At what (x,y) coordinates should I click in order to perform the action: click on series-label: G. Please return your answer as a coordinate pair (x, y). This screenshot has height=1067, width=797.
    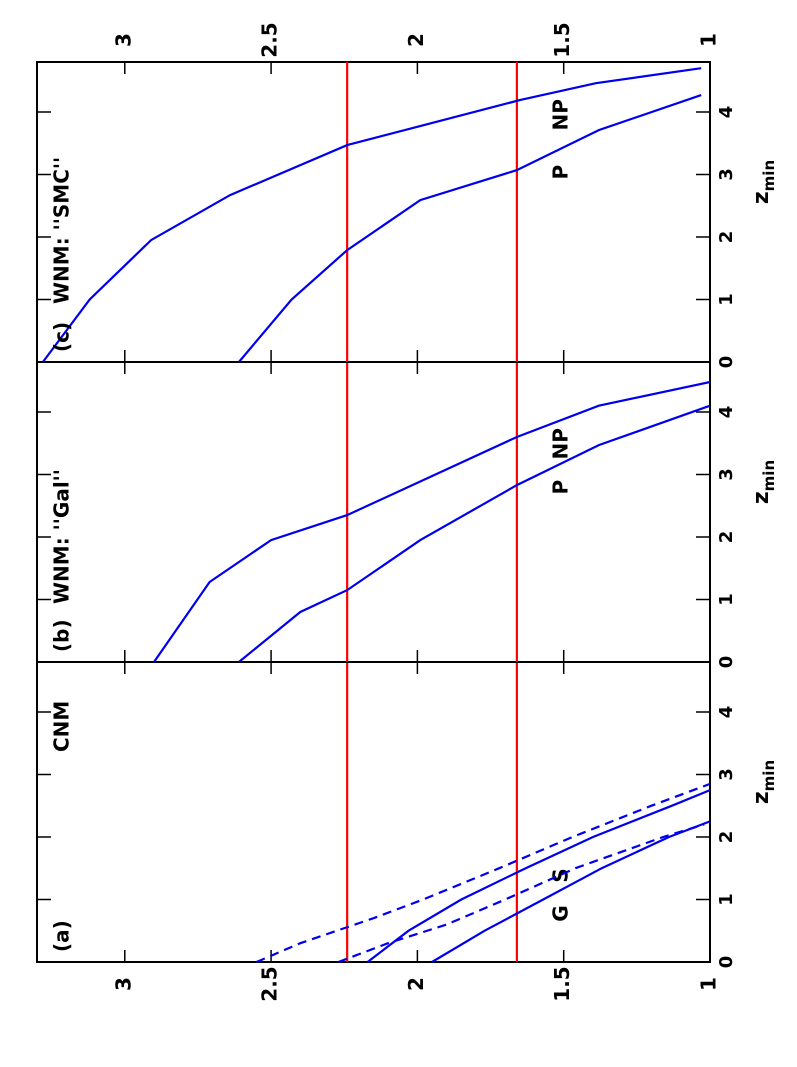
    Looking at the image, I should click on (560, 913).